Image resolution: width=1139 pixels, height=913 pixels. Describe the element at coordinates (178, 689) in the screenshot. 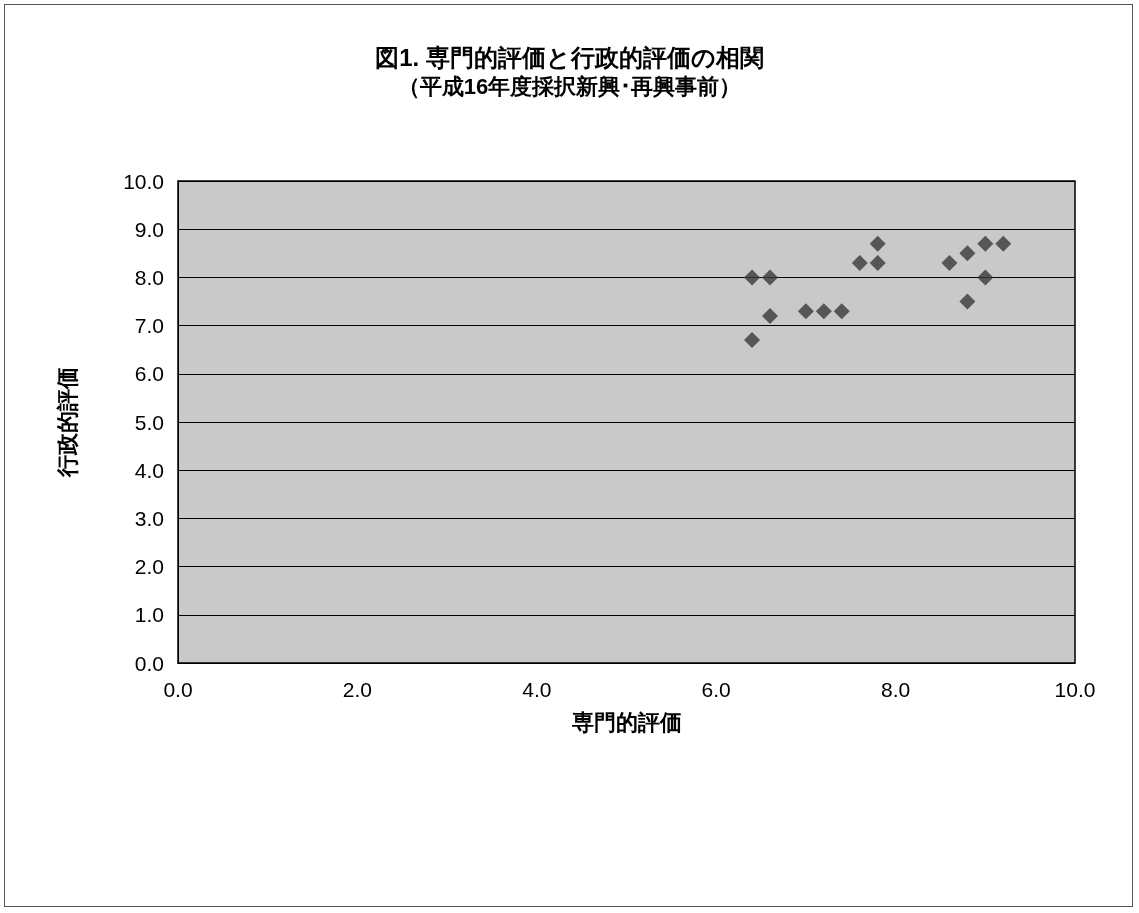

I see `x-tick-label: 0.0` at that location.